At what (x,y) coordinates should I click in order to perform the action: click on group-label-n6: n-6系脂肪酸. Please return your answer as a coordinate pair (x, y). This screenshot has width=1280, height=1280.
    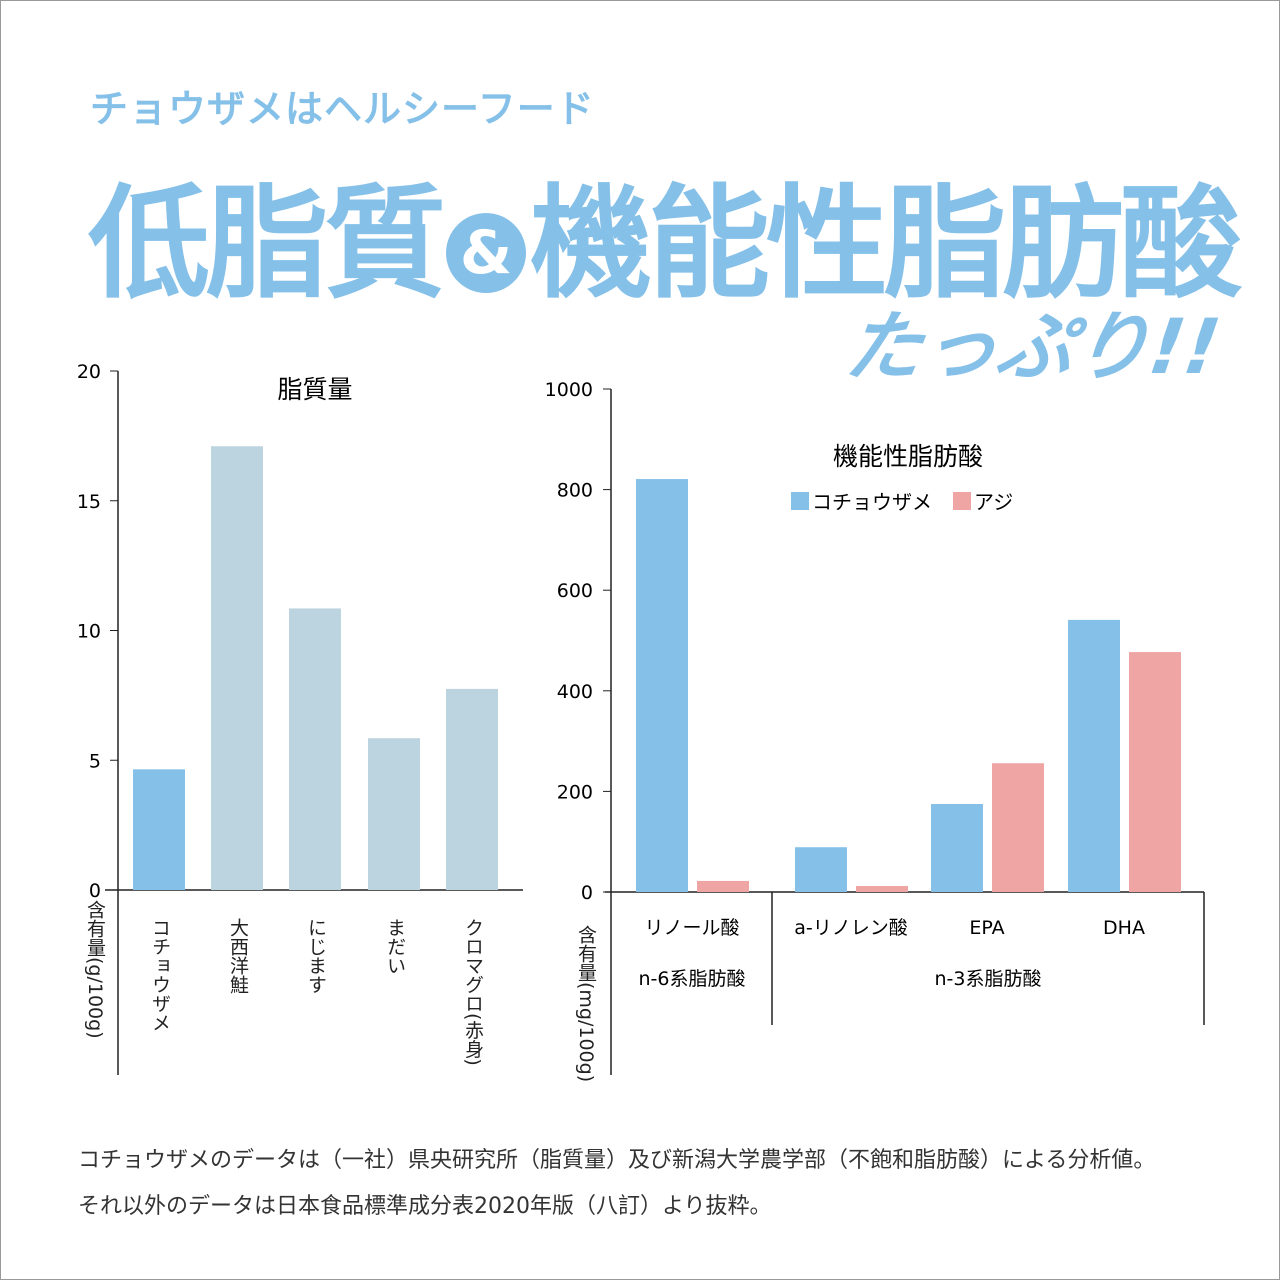
    Looking at the image, I should click on (692, 979).